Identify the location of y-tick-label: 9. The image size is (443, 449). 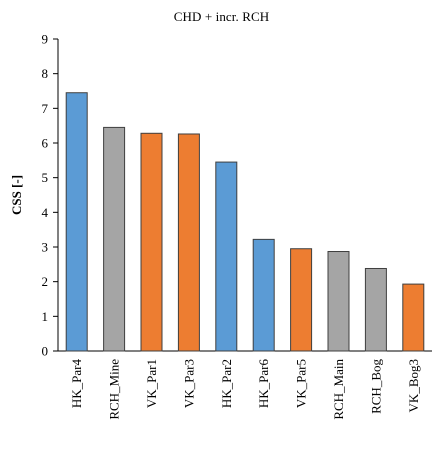
(45, 39).